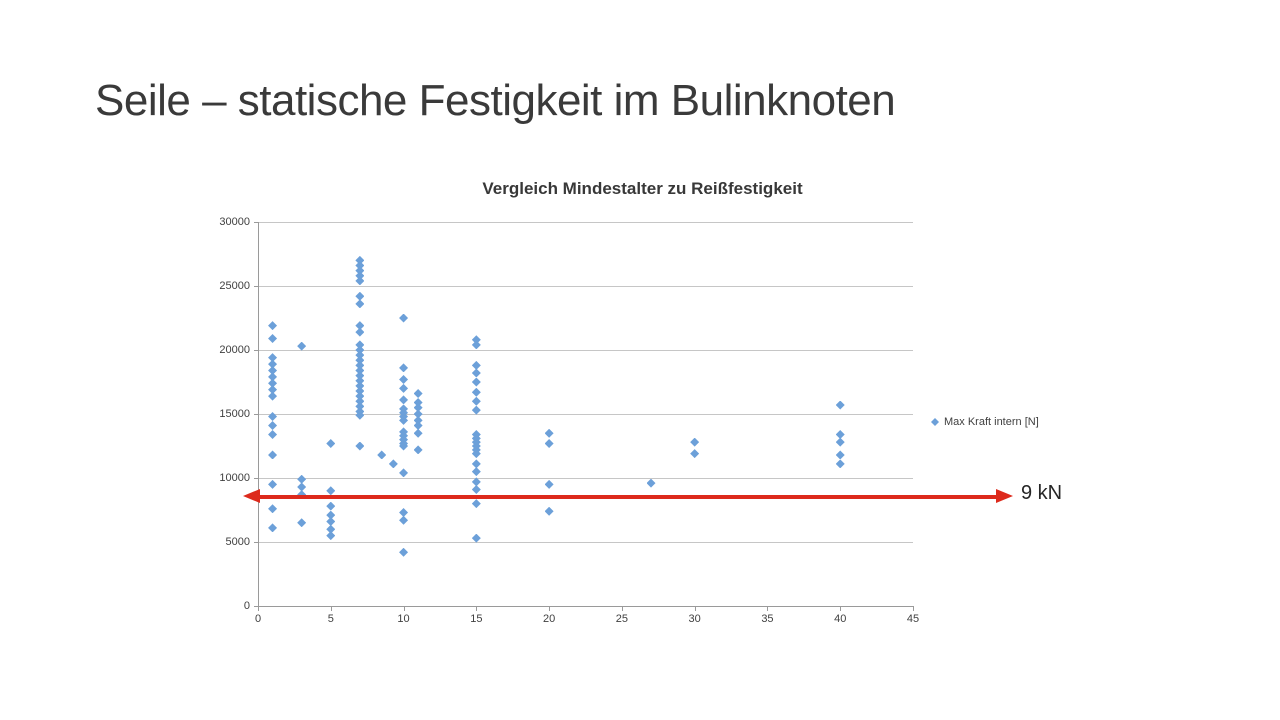 This screenshot has width=1280, height=720. What do you see at coordinates (476, 619) in the screenshot?
I see `x-tick-label: 15` at bounding box center [476, 619].